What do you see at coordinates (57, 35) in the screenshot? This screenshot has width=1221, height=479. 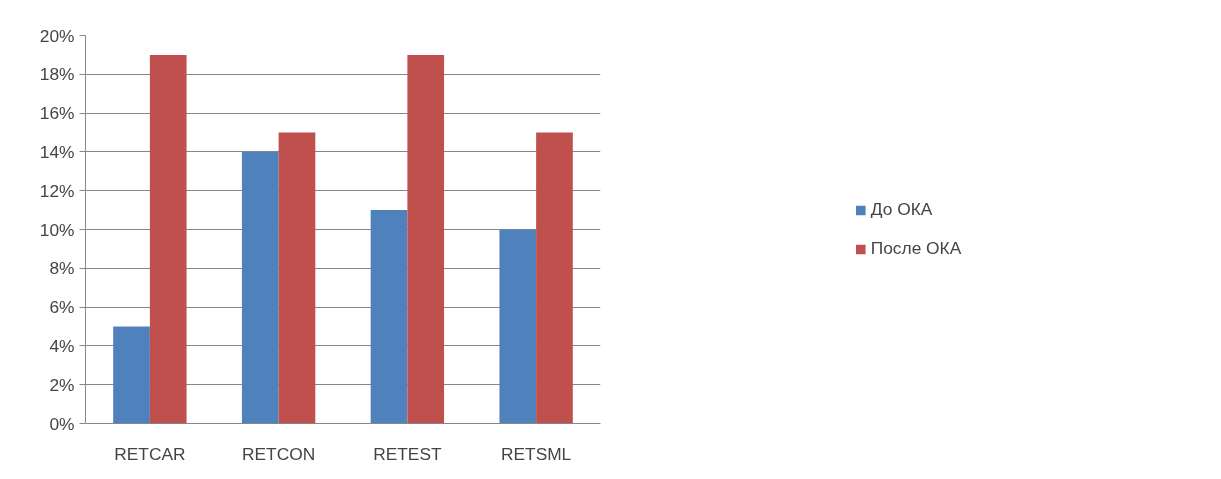 I see `y-tick-label: 20%` at bounding box center [57, 35].